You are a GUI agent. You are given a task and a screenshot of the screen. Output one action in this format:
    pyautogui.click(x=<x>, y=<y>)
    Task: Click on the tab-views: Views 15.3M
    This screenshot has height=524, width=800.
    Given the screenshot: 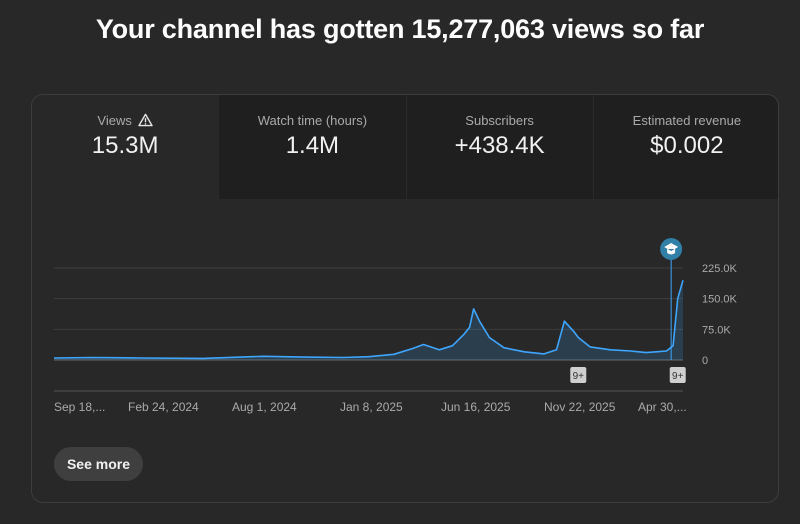 What is the action you would take?
    pyautogui.click(x=125, y=147)
    